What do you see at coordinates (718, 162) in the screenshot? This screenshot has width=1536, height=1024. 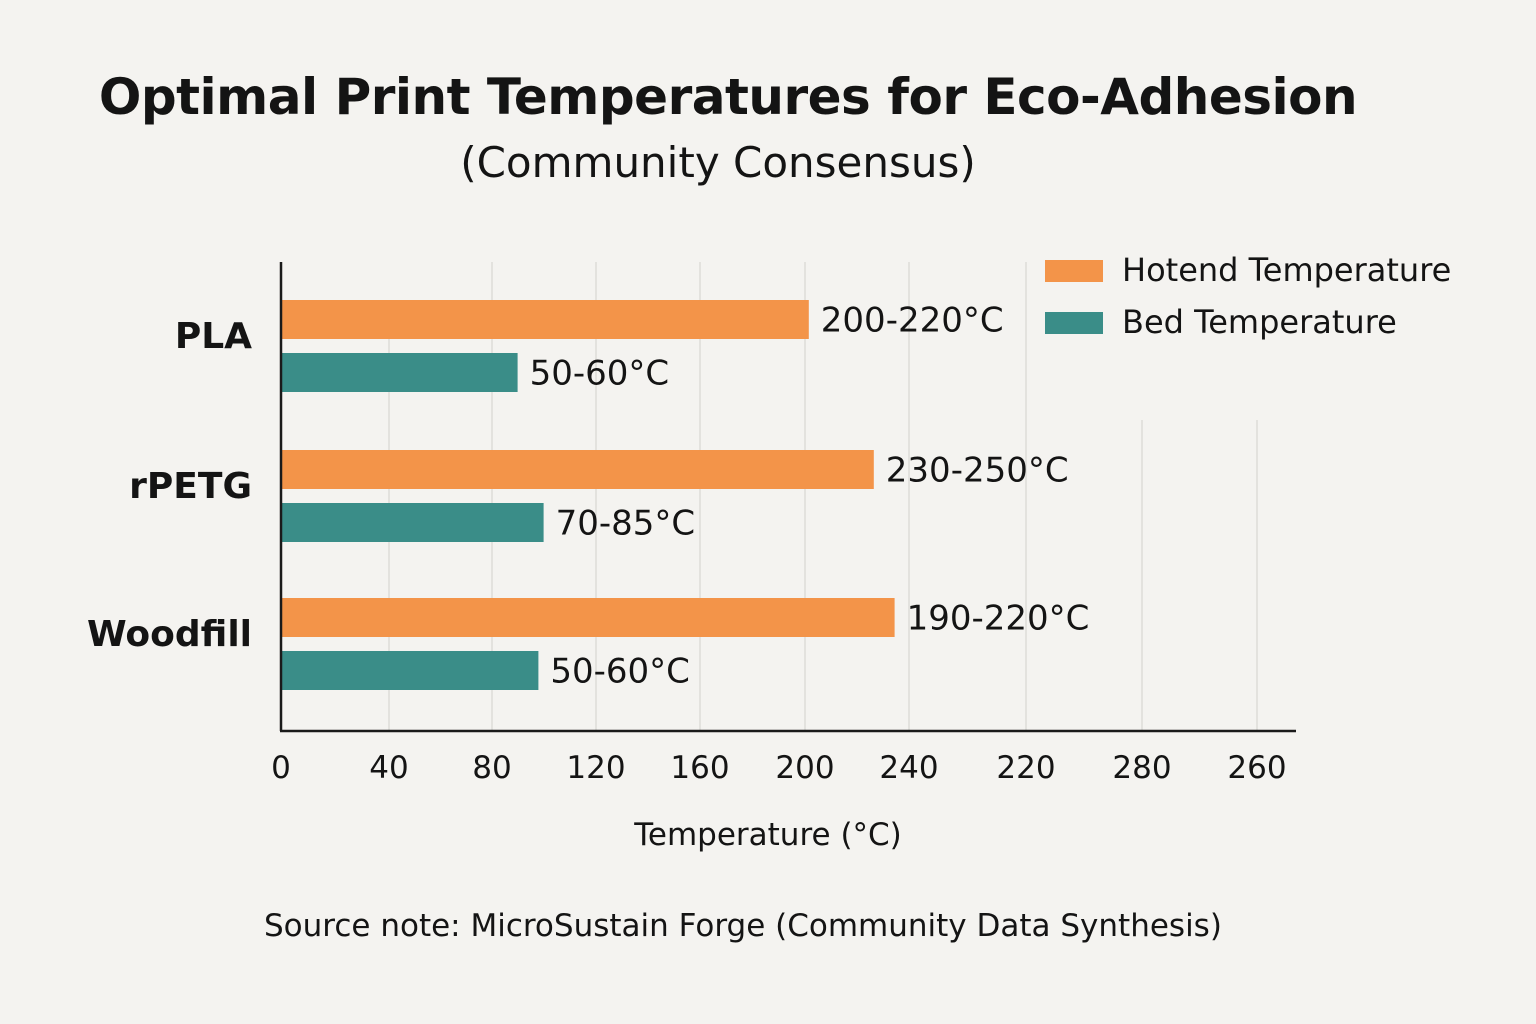 I see `chart-subtitle: (Community Consensus)` at bounding box center [718, 162].